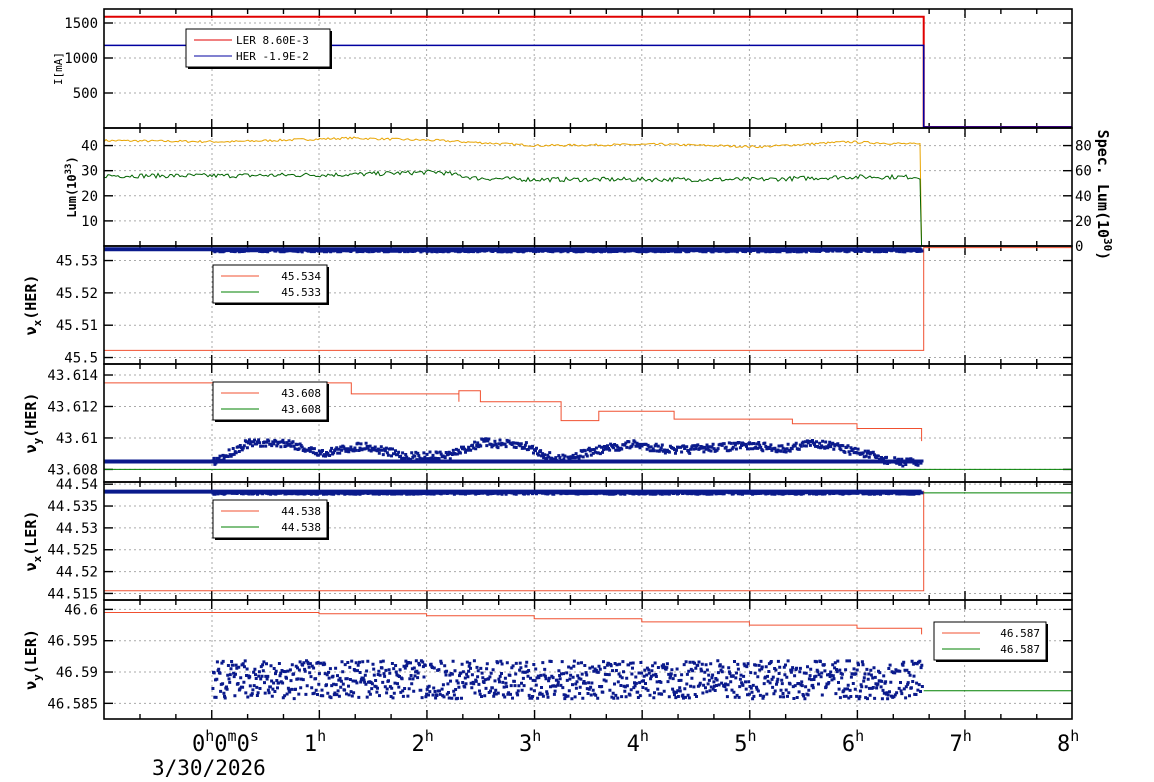  I want to click on x-tick-label: 6h, so click(853, 742).